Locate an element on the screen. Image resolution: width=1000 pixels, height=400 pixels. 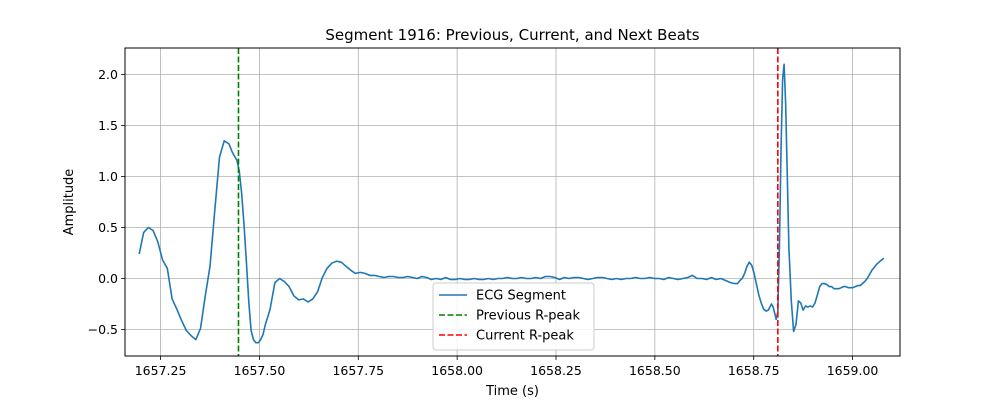
y-tick-label: 0.5 is located at coordinates (108, 227).